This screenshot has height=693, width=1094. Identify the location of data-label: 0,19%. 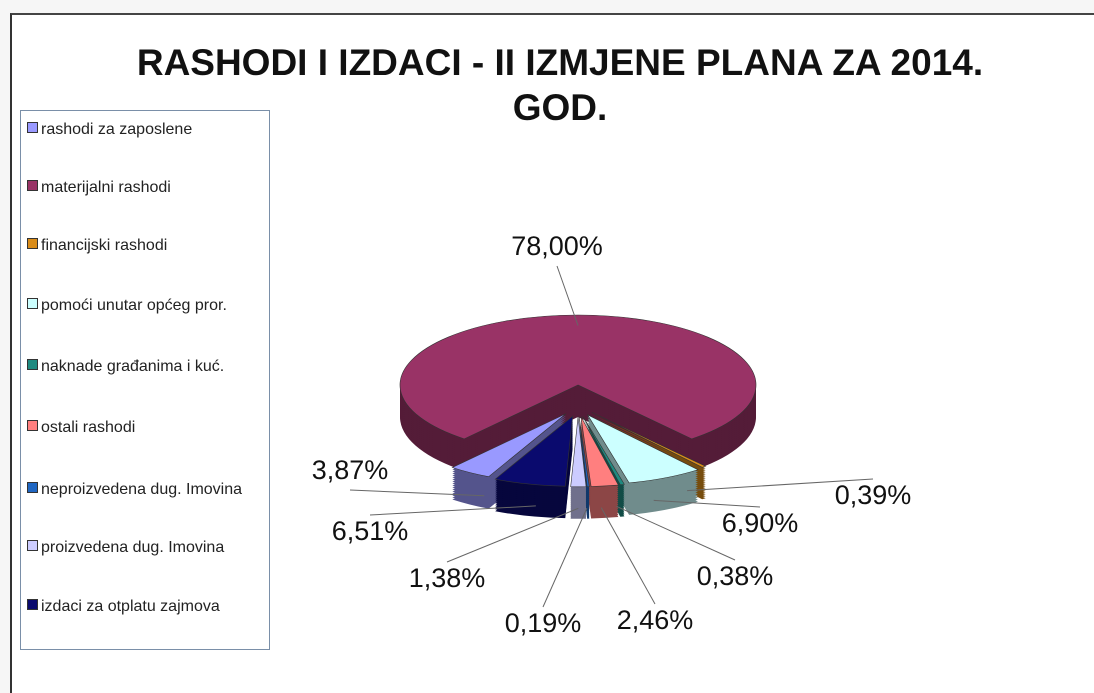
(543, 623).